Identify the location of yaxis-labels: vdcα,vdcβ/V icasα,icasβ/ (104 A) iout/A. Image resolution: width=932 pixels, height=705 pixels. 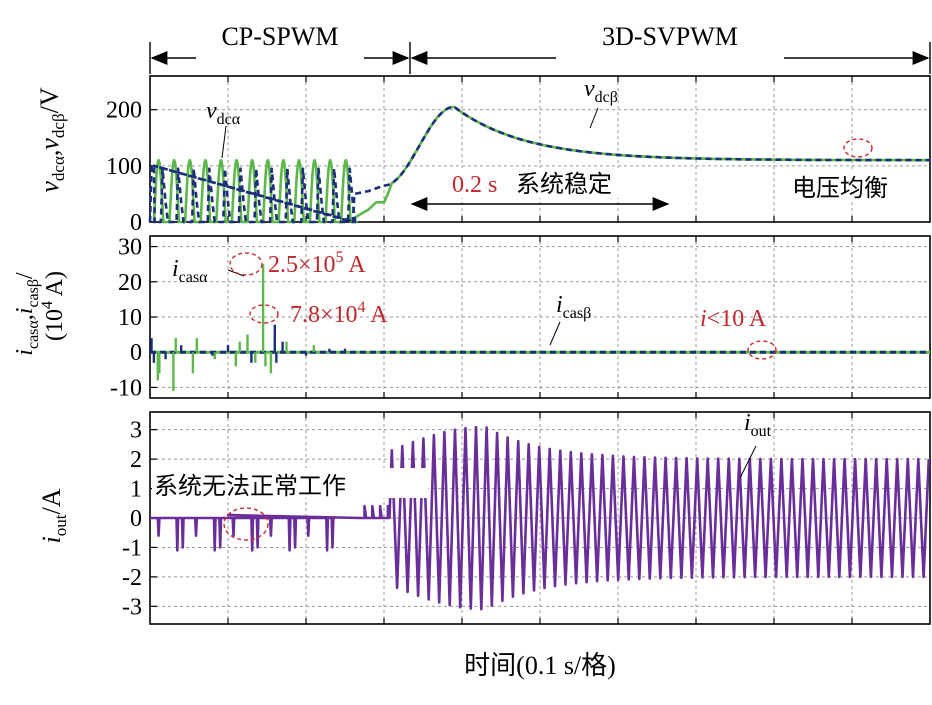
(41, 315).